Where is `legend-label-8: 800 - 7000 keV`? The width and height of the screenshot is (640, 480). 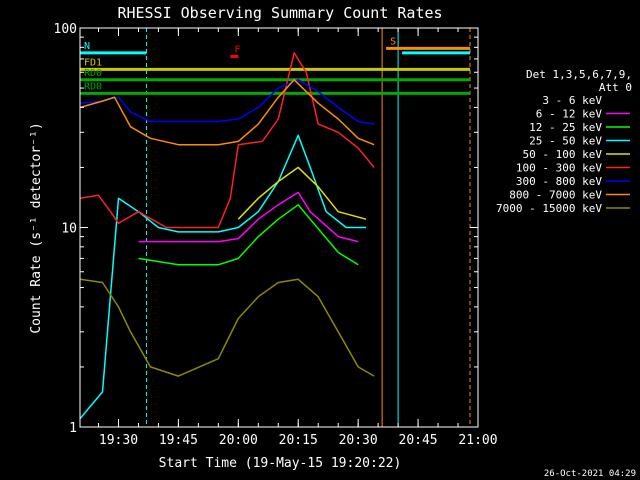
legend-label-8: 800 - 7000 keV is located at coordinates (555, 195).